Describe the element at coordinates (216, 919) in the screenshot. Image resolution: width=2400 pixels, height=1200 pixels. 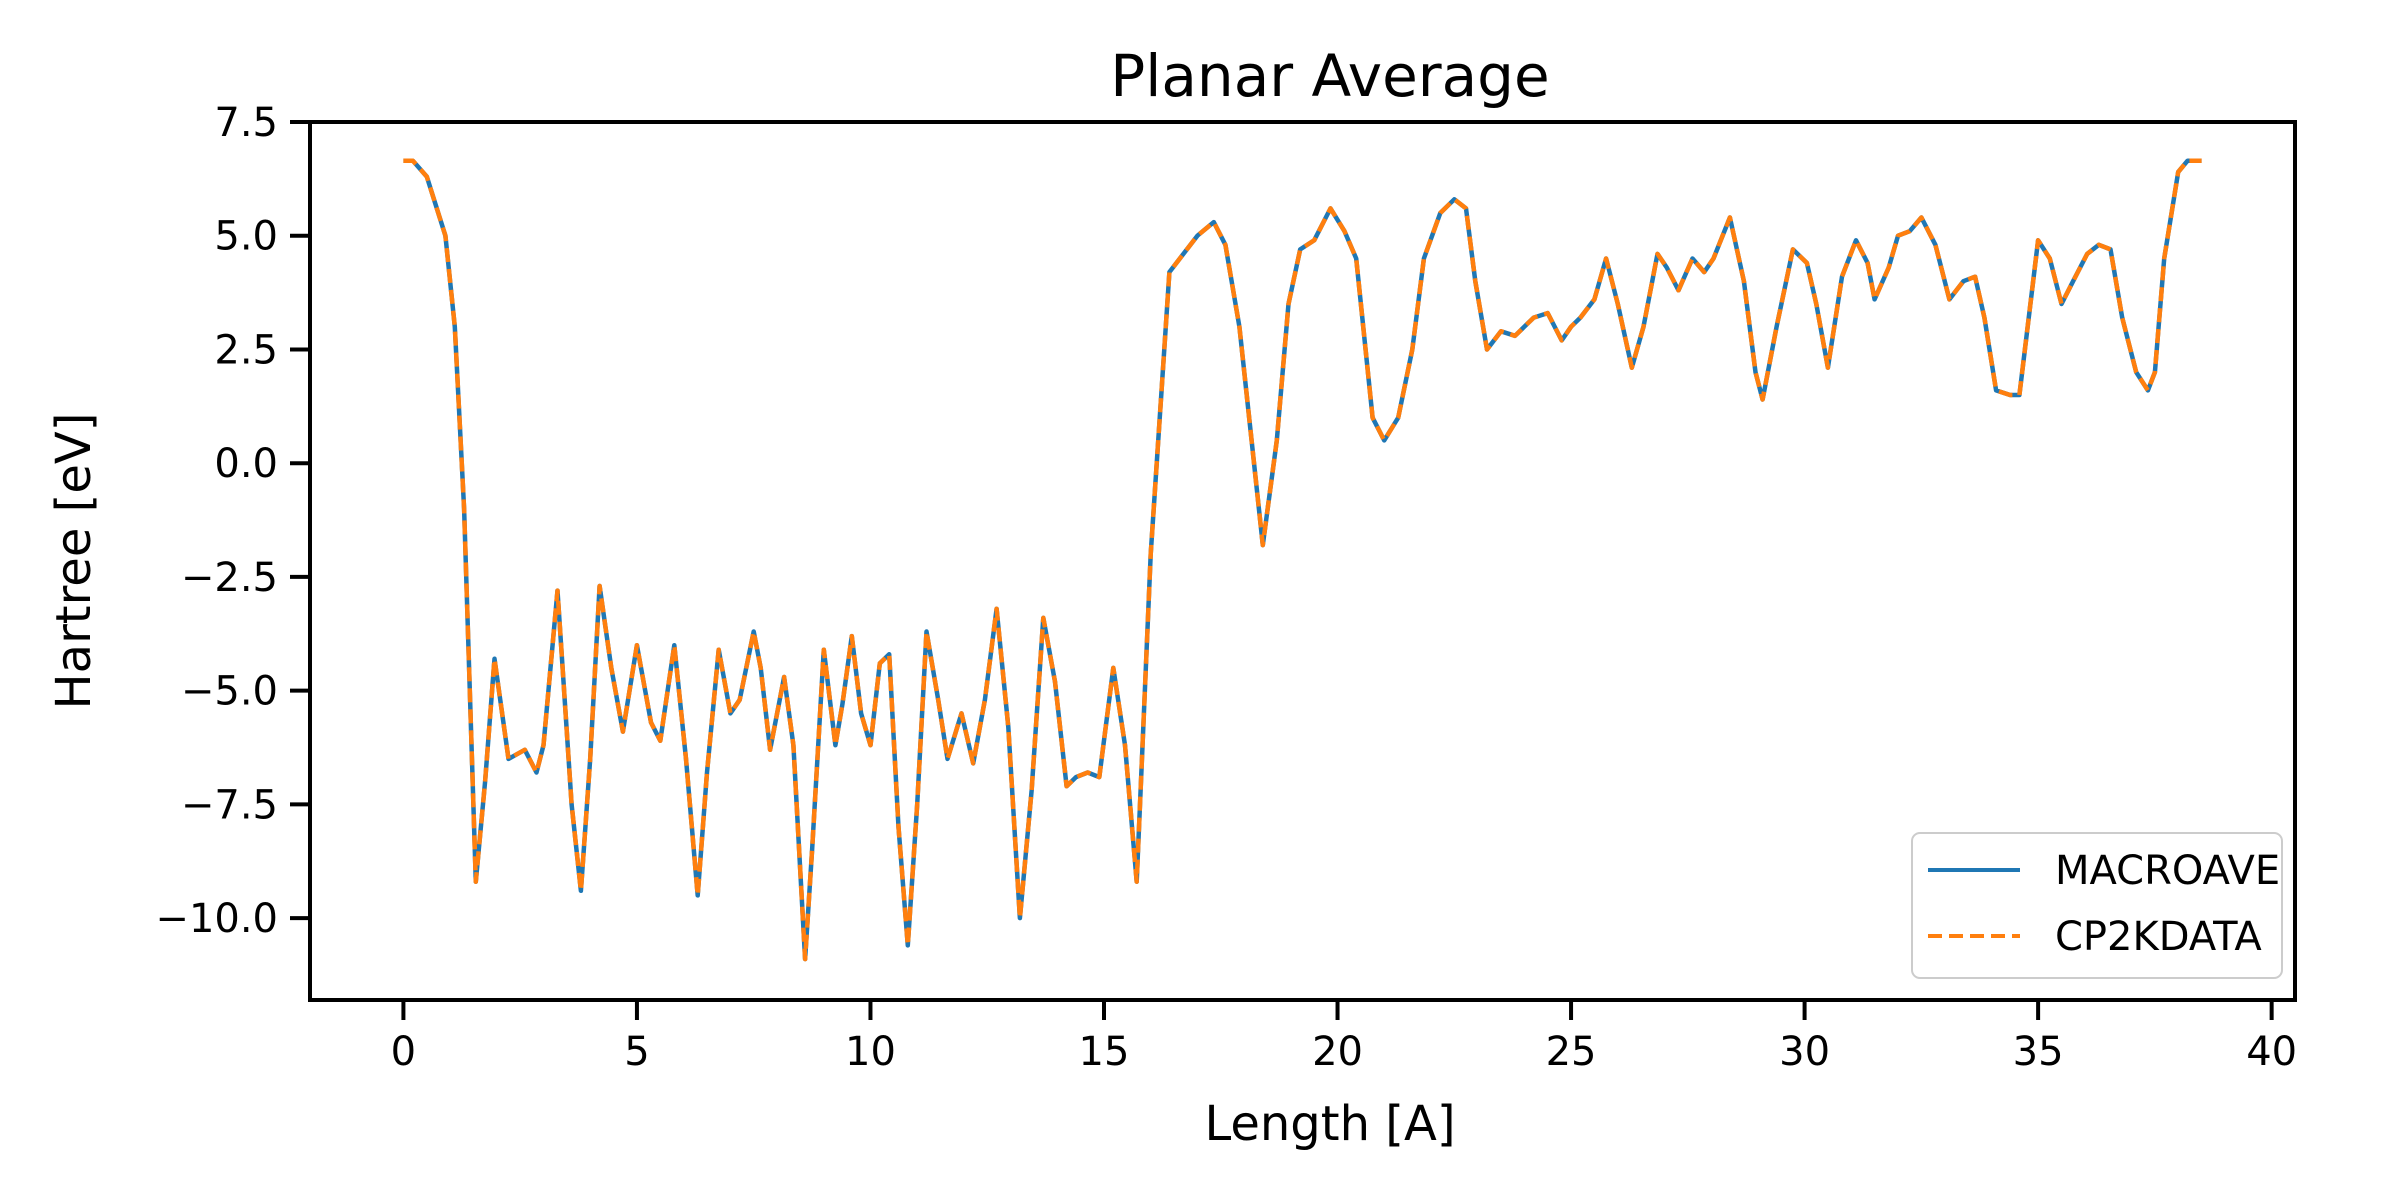
I see `y-tick-label: −10.0` at that location.